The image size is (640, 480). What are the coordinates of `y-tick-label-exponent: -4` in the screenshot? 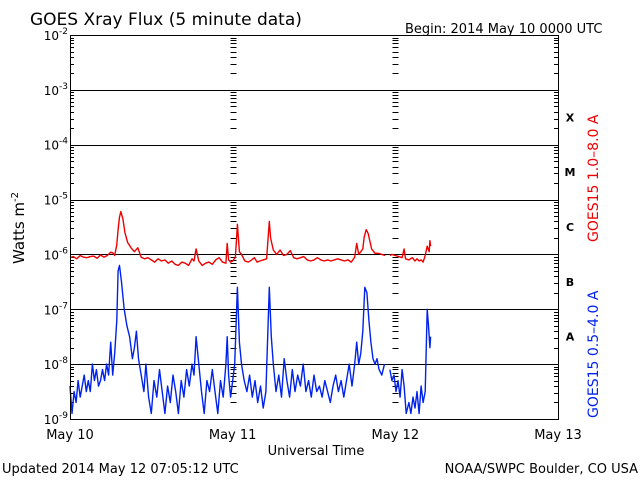 It's located at (63, 142).